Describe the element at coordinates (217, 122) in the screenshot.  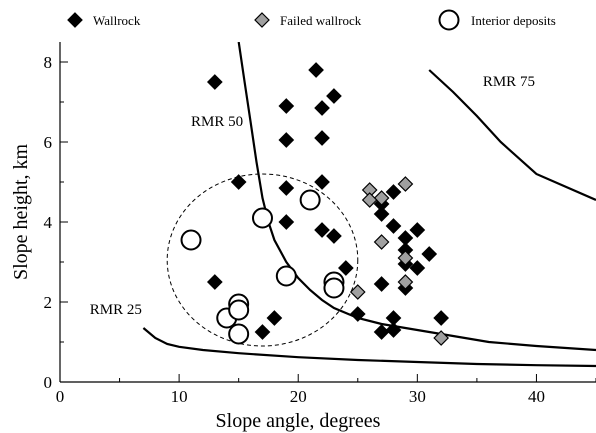
I see `curve-label: RMR 50` at that location.